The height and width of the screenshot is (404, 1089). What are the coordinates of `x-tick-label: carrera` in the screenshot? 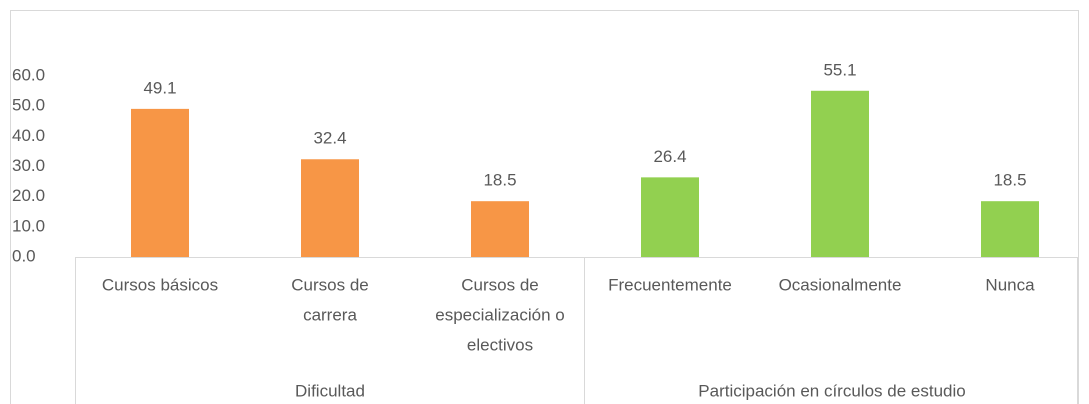 It's located at (330, 314).